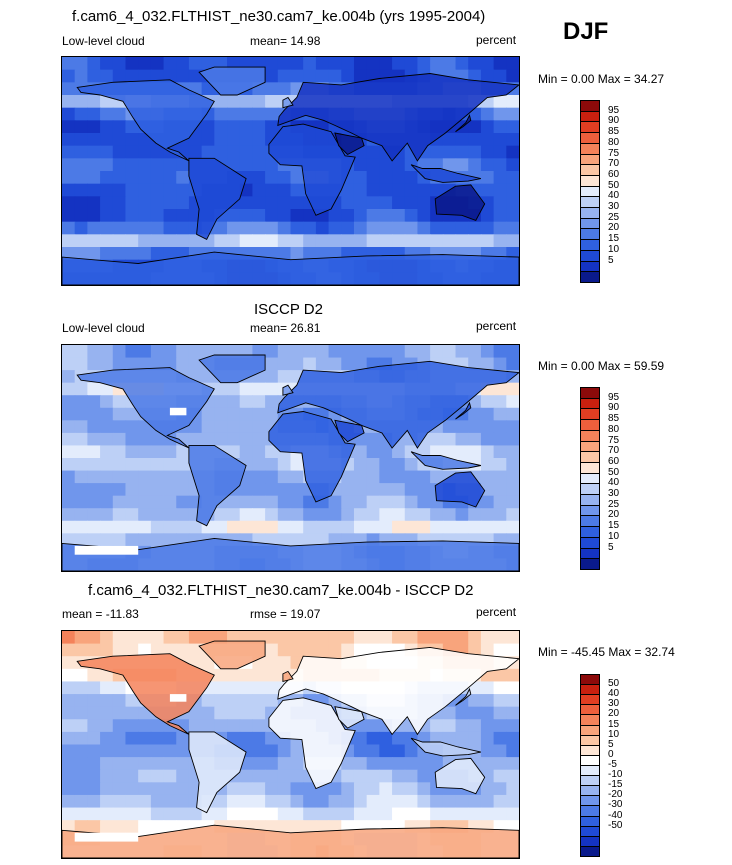 This screenshot has width=732, height=865. What do you see at coordinates (614, 185) in the screenshot?
I see `colorbar-tick-label: 50` at bounding box center [614, 185].